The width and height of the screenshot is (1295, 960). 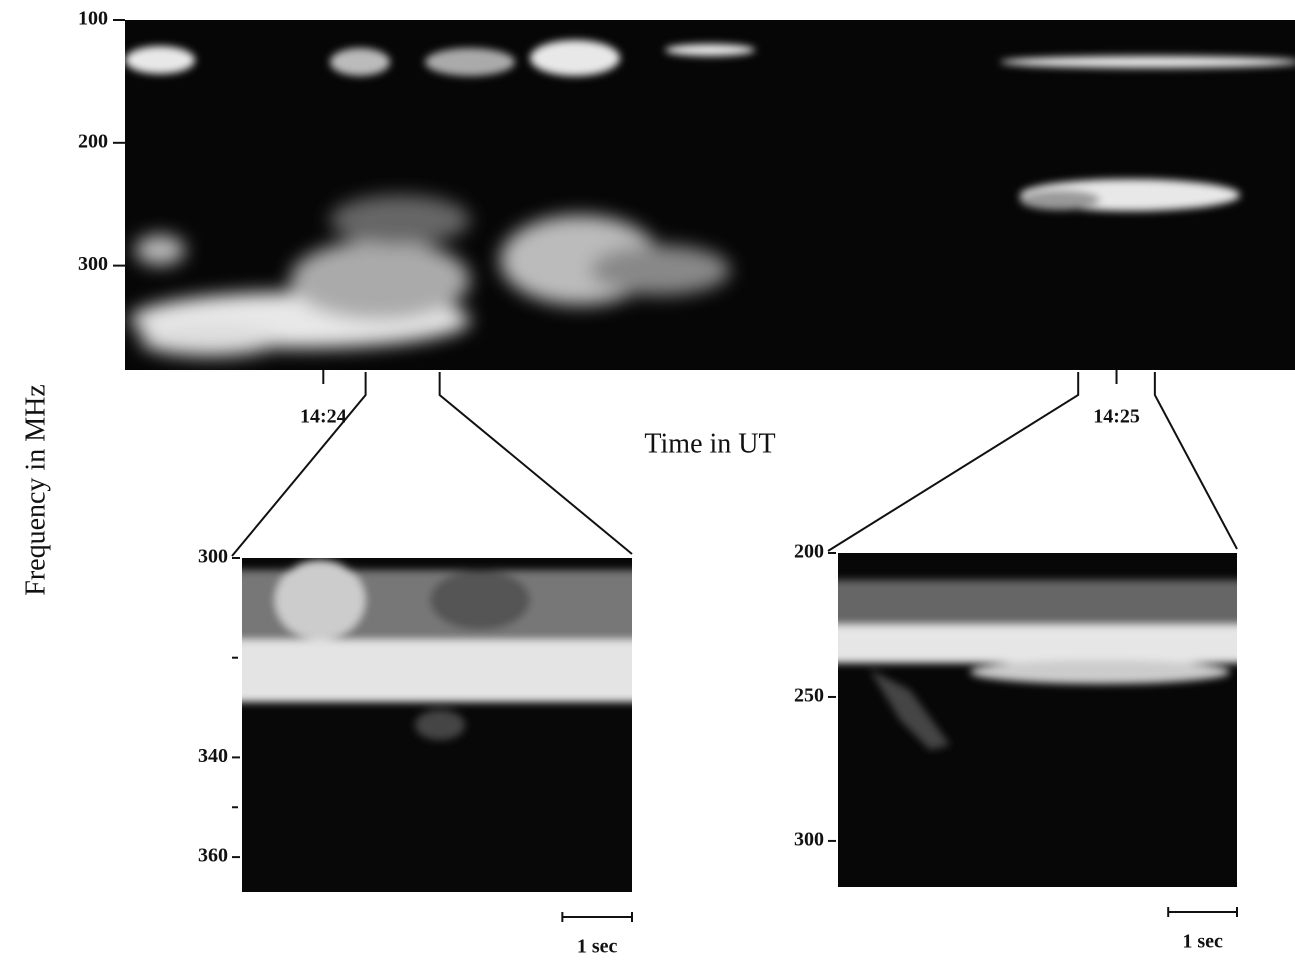 I want to click on y-axis-label: Frequency in MHz, so click(x=35, y=490).